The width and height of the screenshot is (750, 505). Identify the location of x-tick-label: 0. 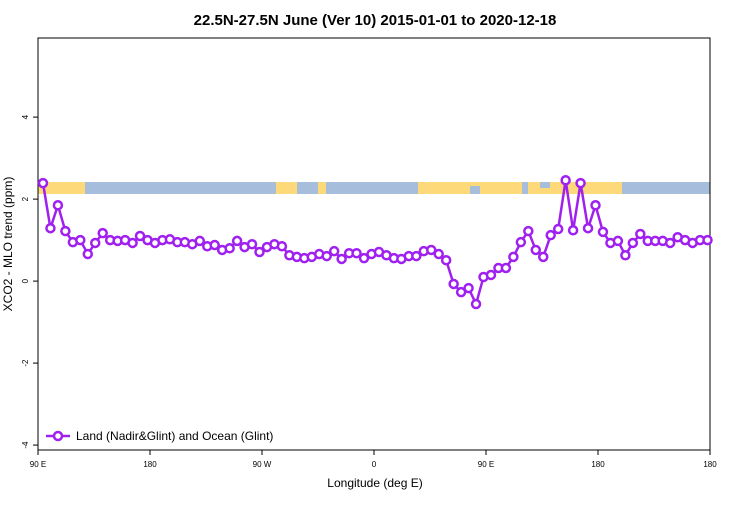
(374, 464).